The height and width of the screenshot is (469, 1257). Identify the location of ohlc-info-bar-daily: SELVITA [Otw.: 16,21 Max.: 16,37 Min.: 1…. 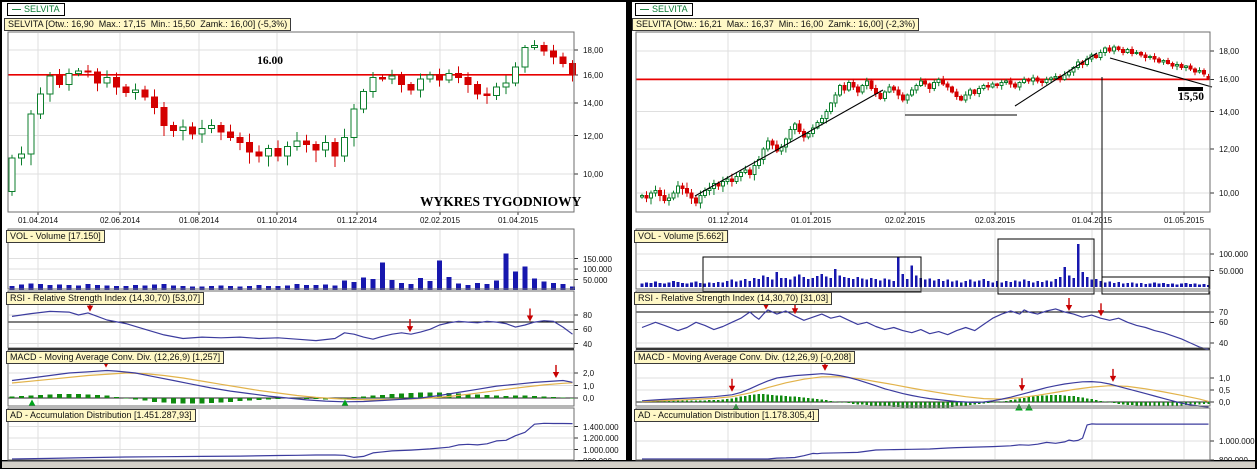
(776, 24).